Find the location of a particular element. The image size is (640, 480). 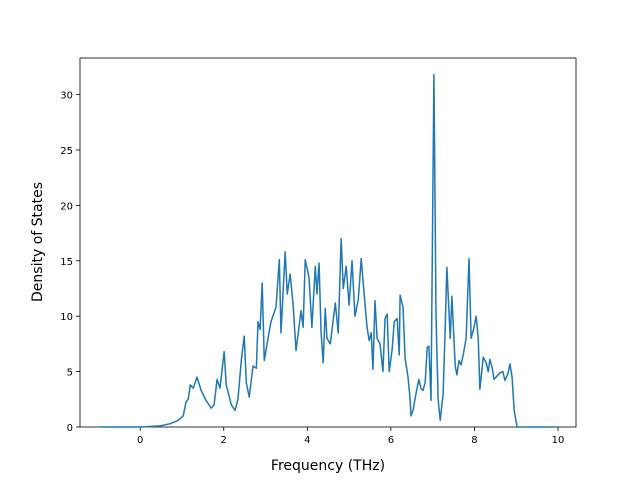

x-tick-label: 0 is located at coordinates (140, 440).